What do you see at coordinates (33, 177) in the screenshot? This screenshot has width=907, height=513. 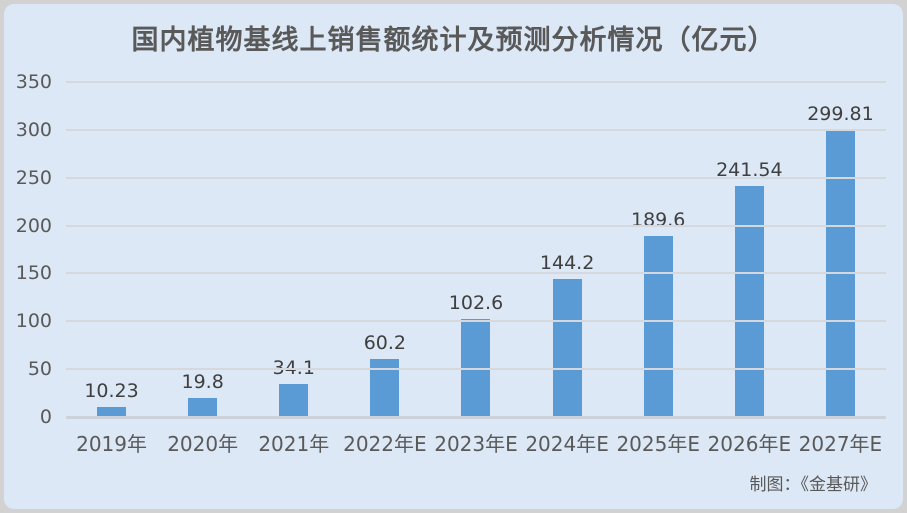 I see `y-tick-label: 250` at bounding box center [33, 177].